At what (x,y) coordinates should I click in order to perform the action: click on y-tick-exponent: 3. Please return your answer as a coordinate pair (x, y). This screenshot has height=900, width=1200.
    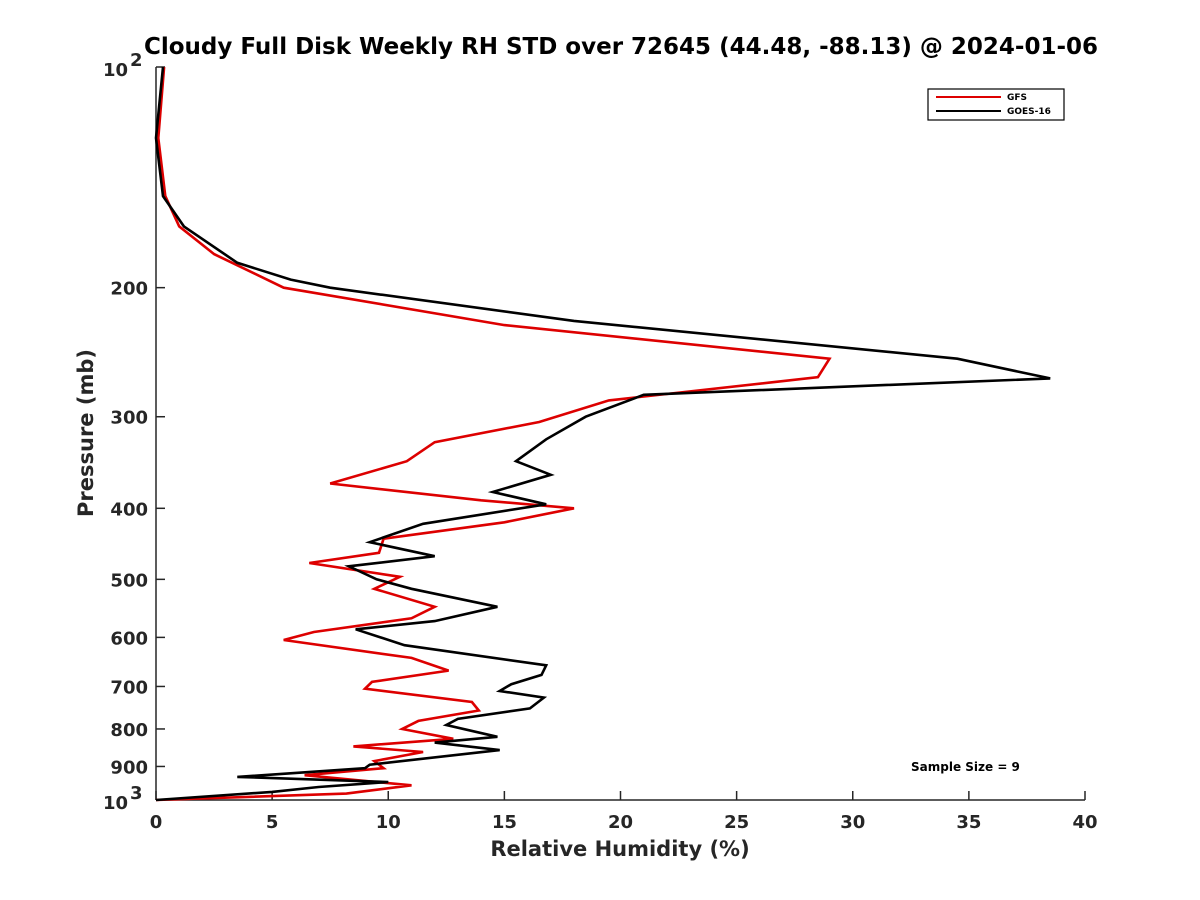
    Looking at the image, I should click on (136, 793).